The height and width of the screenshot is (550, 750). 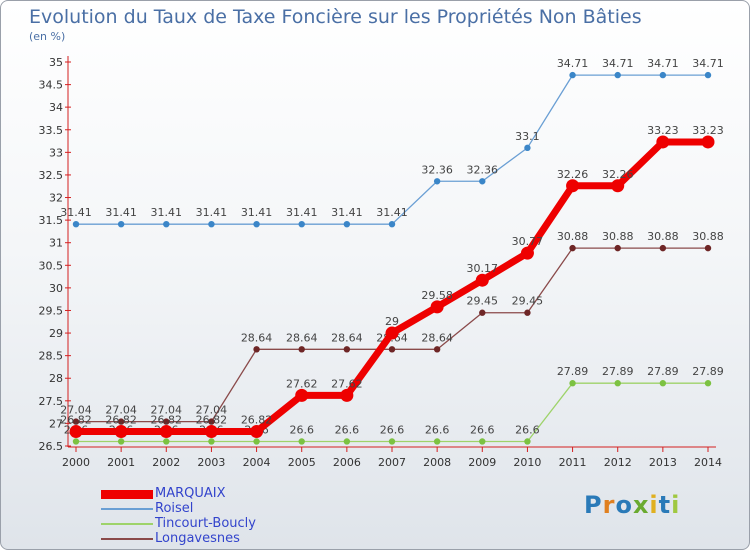 What do you see at coordinates (170, 539) in the screenshot?
I see `legend-item-longavesnes: Longavesnes` at bounding box center [170, 539].